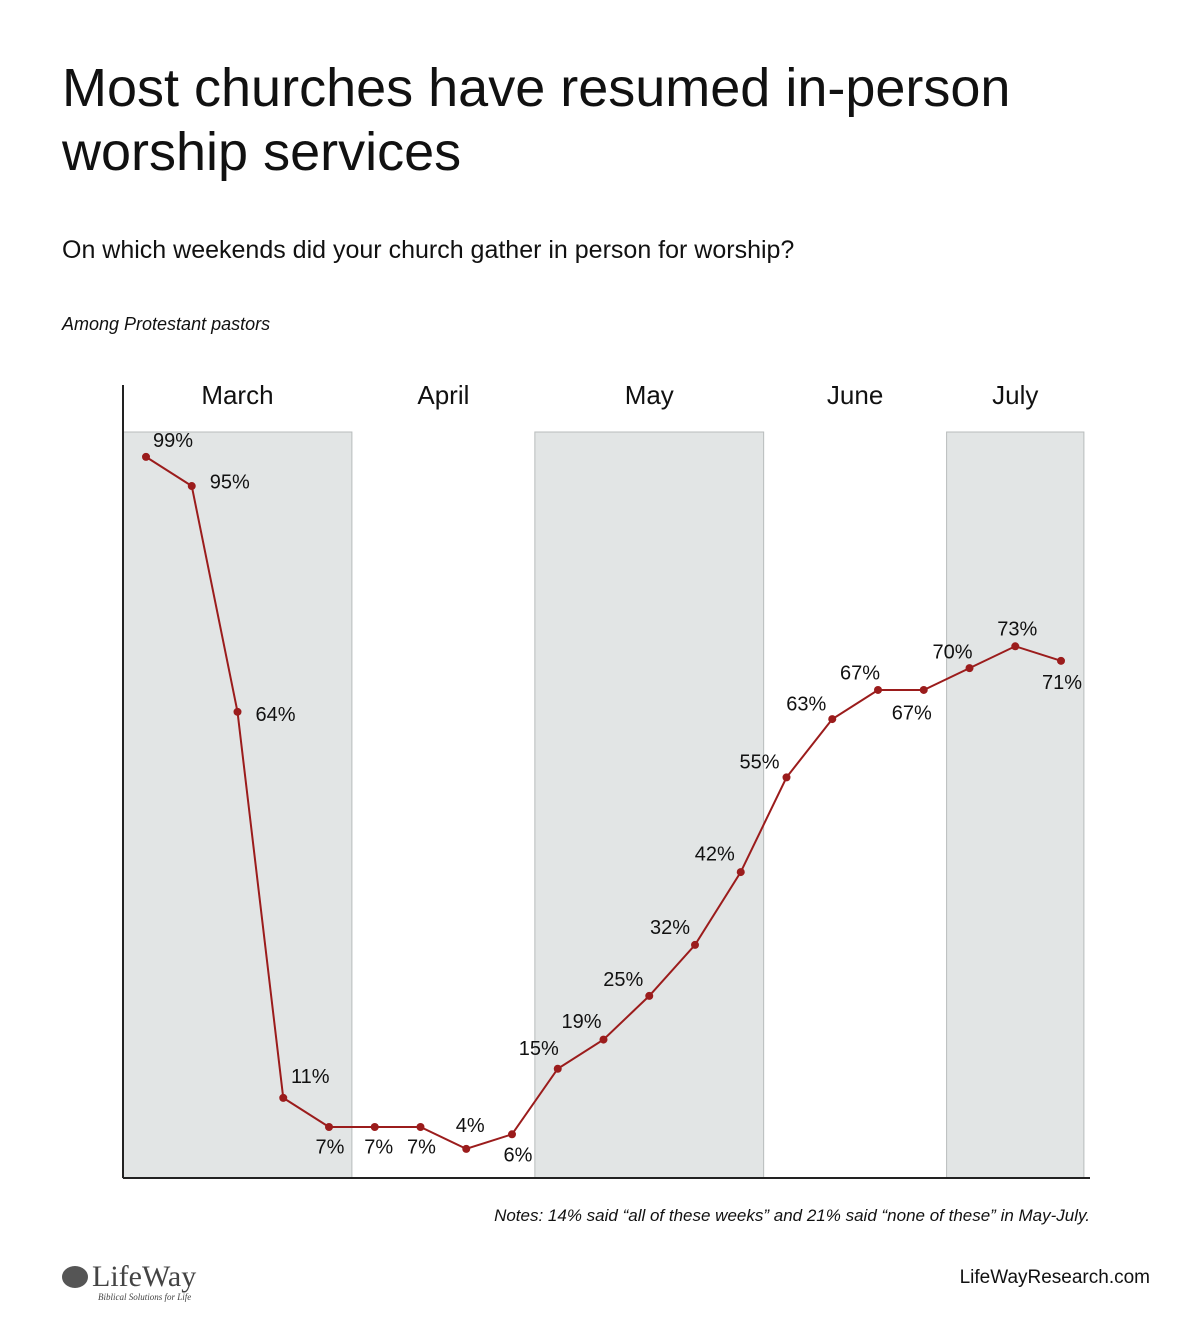  What do you see at coordinates (275, 715) in the screenshot?
I see `value-label: 64%` at bounding box center [275, 715].